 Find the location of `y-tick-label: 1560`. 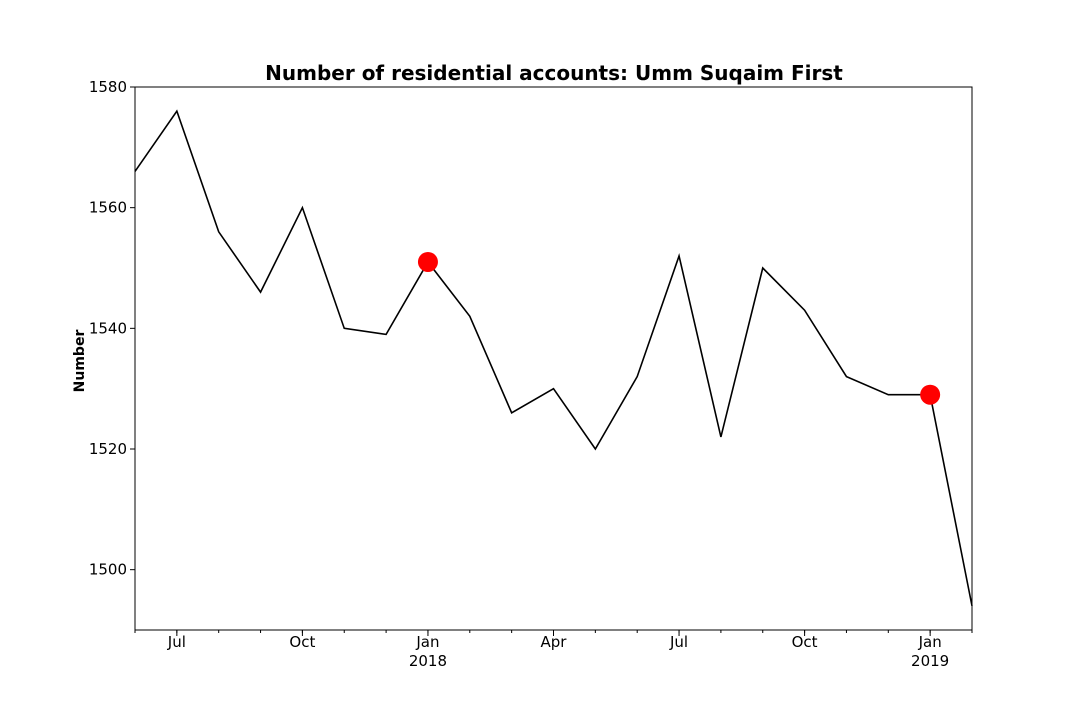

y-tick-label: 1560 is located at coordinates (108, 208).